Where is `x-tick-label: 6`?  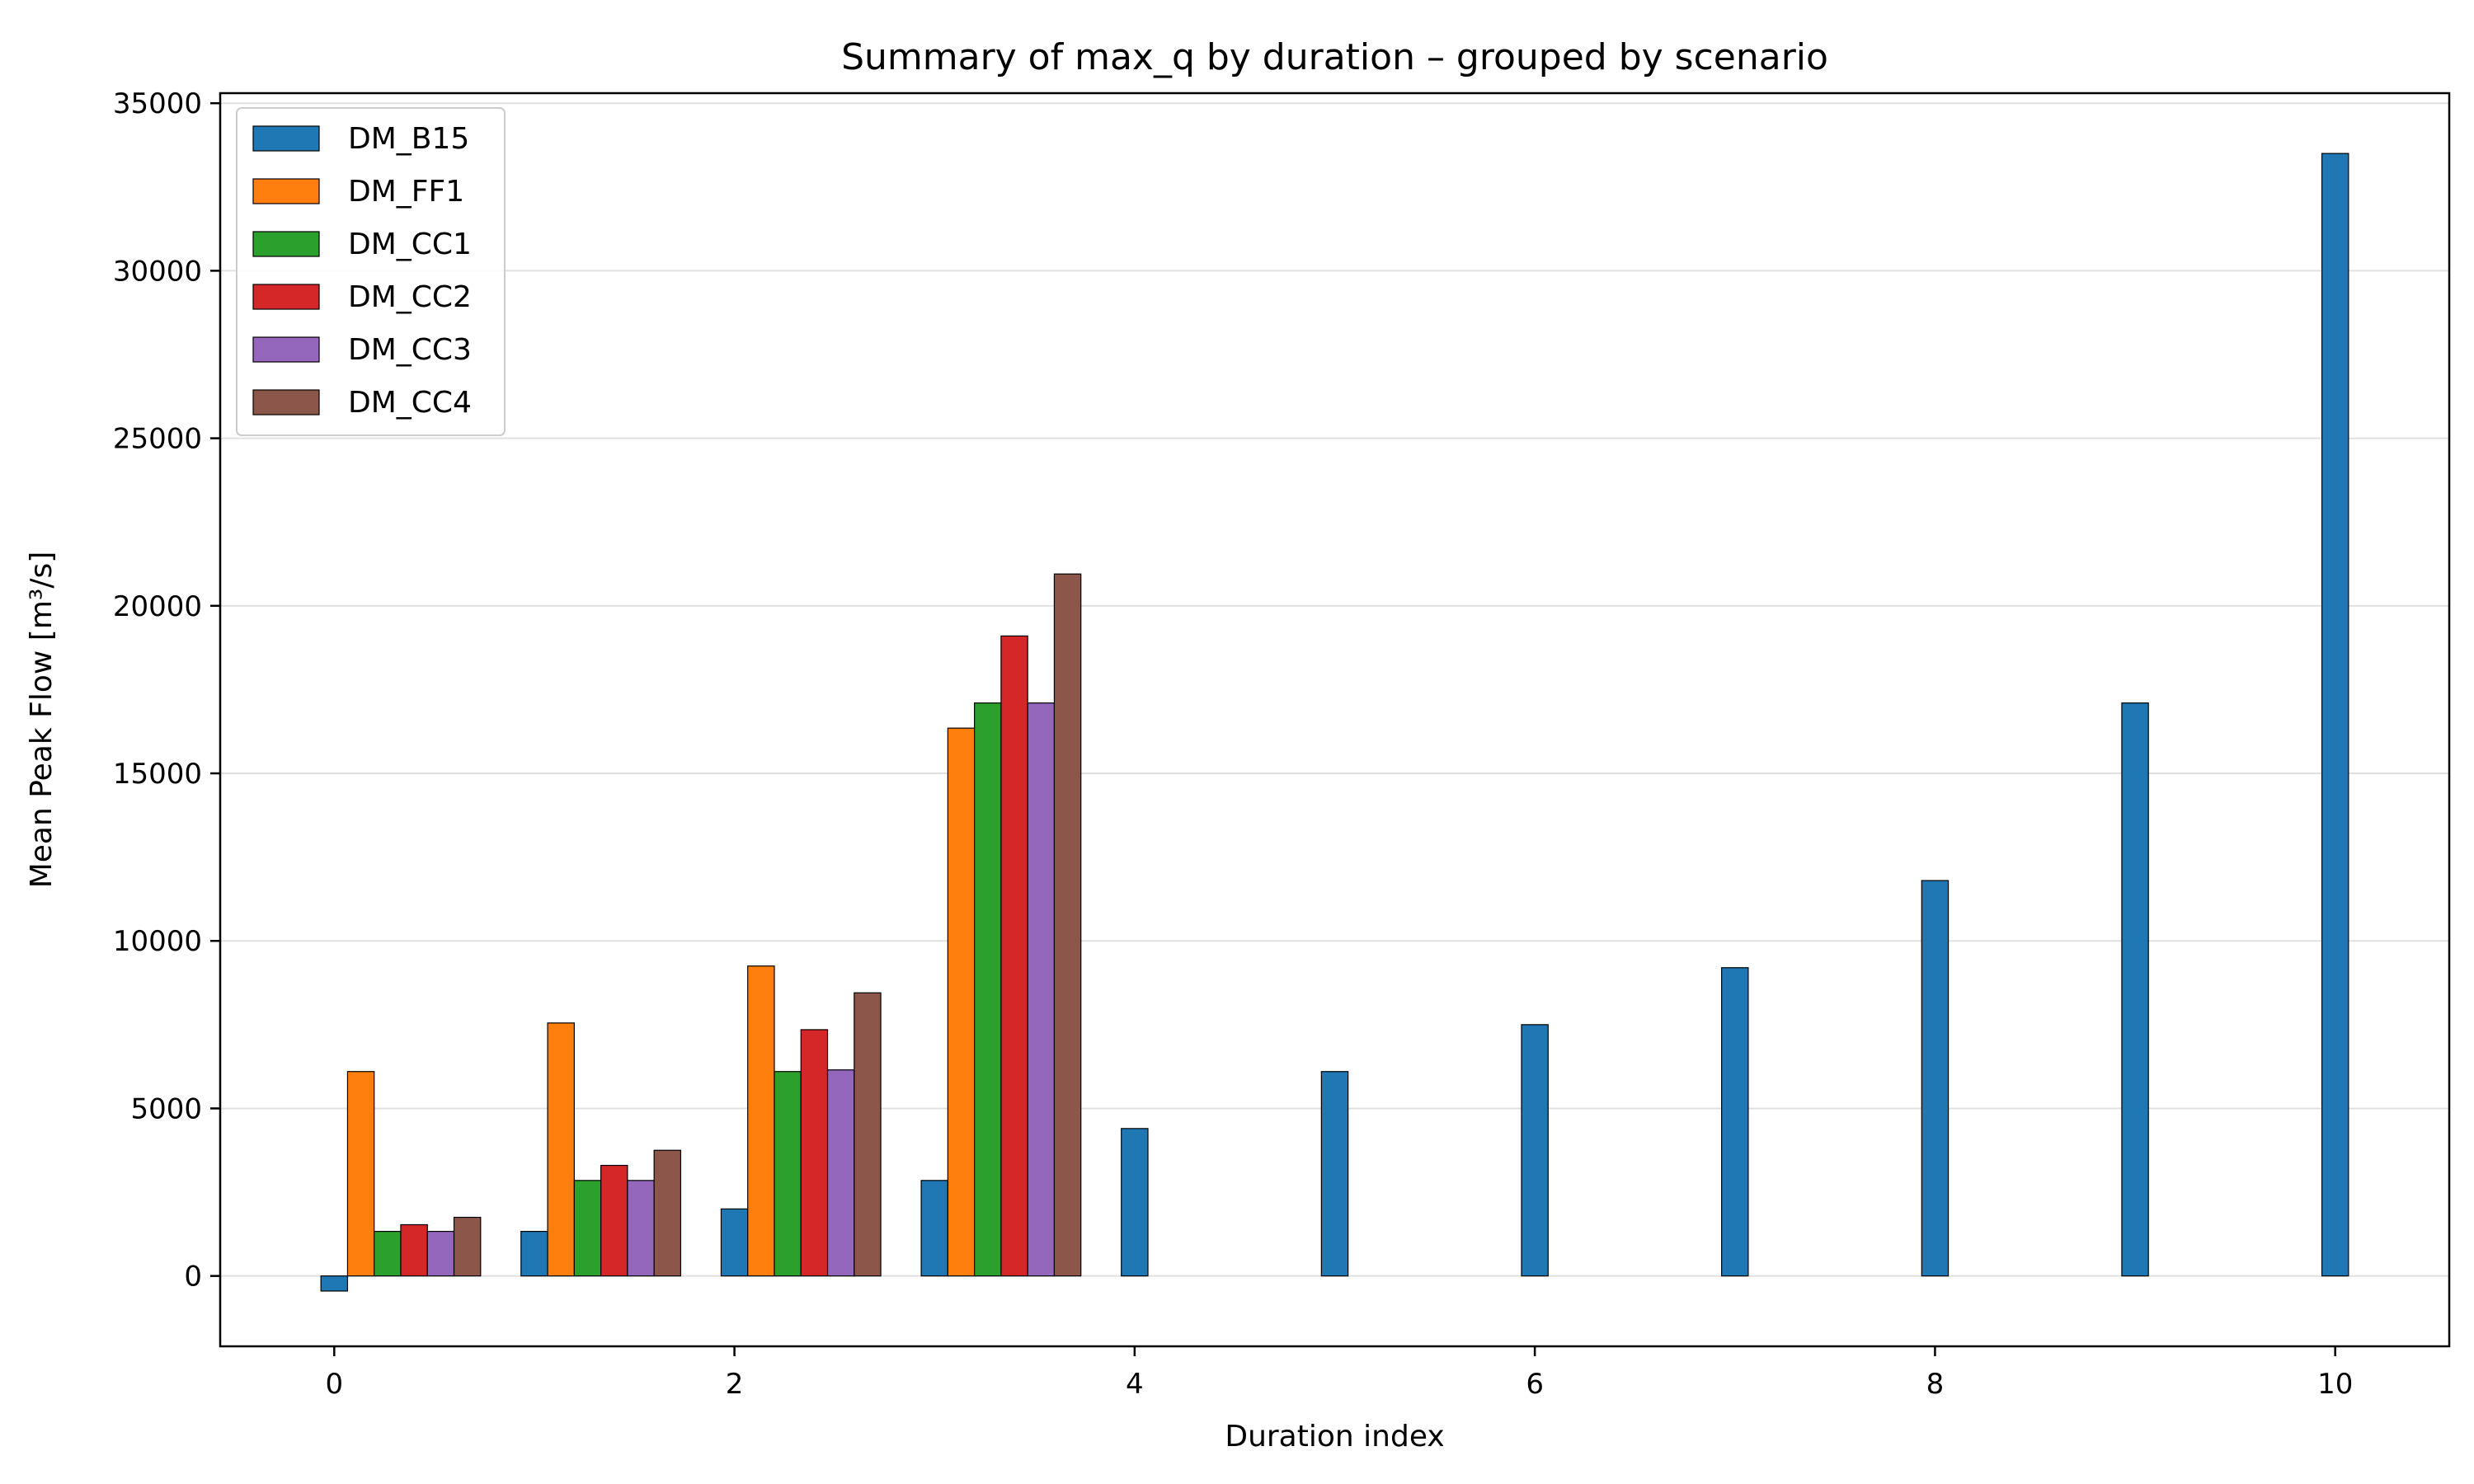
x-tick-label: 6 is located at coordinates (1535, 1384).